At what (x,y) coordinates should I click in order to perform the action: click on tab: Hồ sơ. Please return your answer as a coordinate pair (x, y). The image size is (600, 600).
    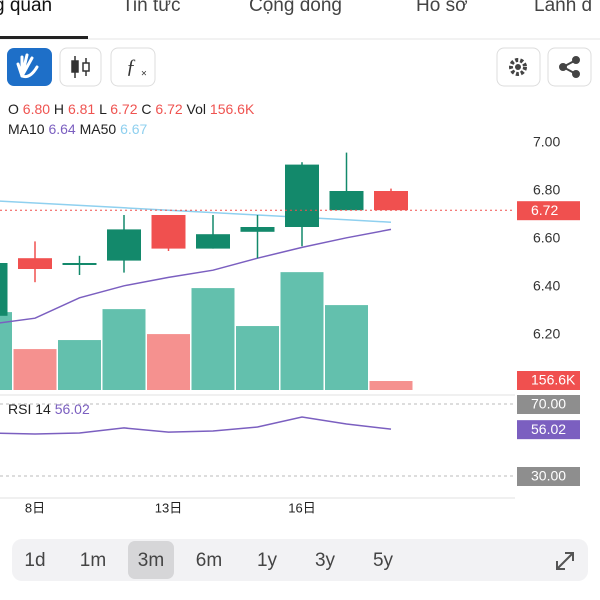
    Looking at the image, I should click on (442, 8).